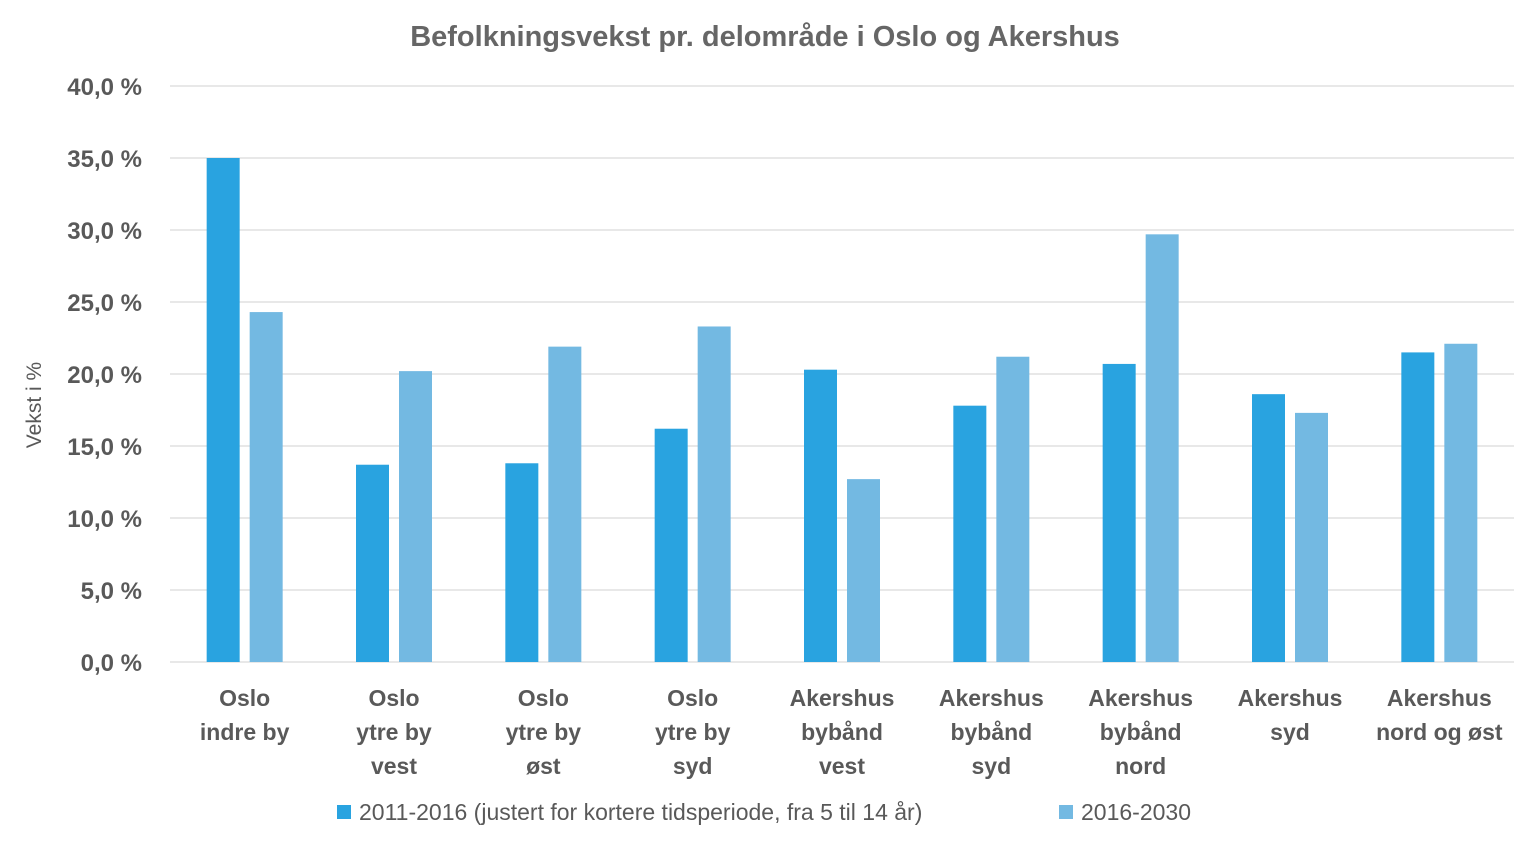 The height and width of the screenshot is (843, 1536). Describe the element at coordinates (111, 591) in the screenshot. I see `y-tick-label: 5,0 %` at that location.